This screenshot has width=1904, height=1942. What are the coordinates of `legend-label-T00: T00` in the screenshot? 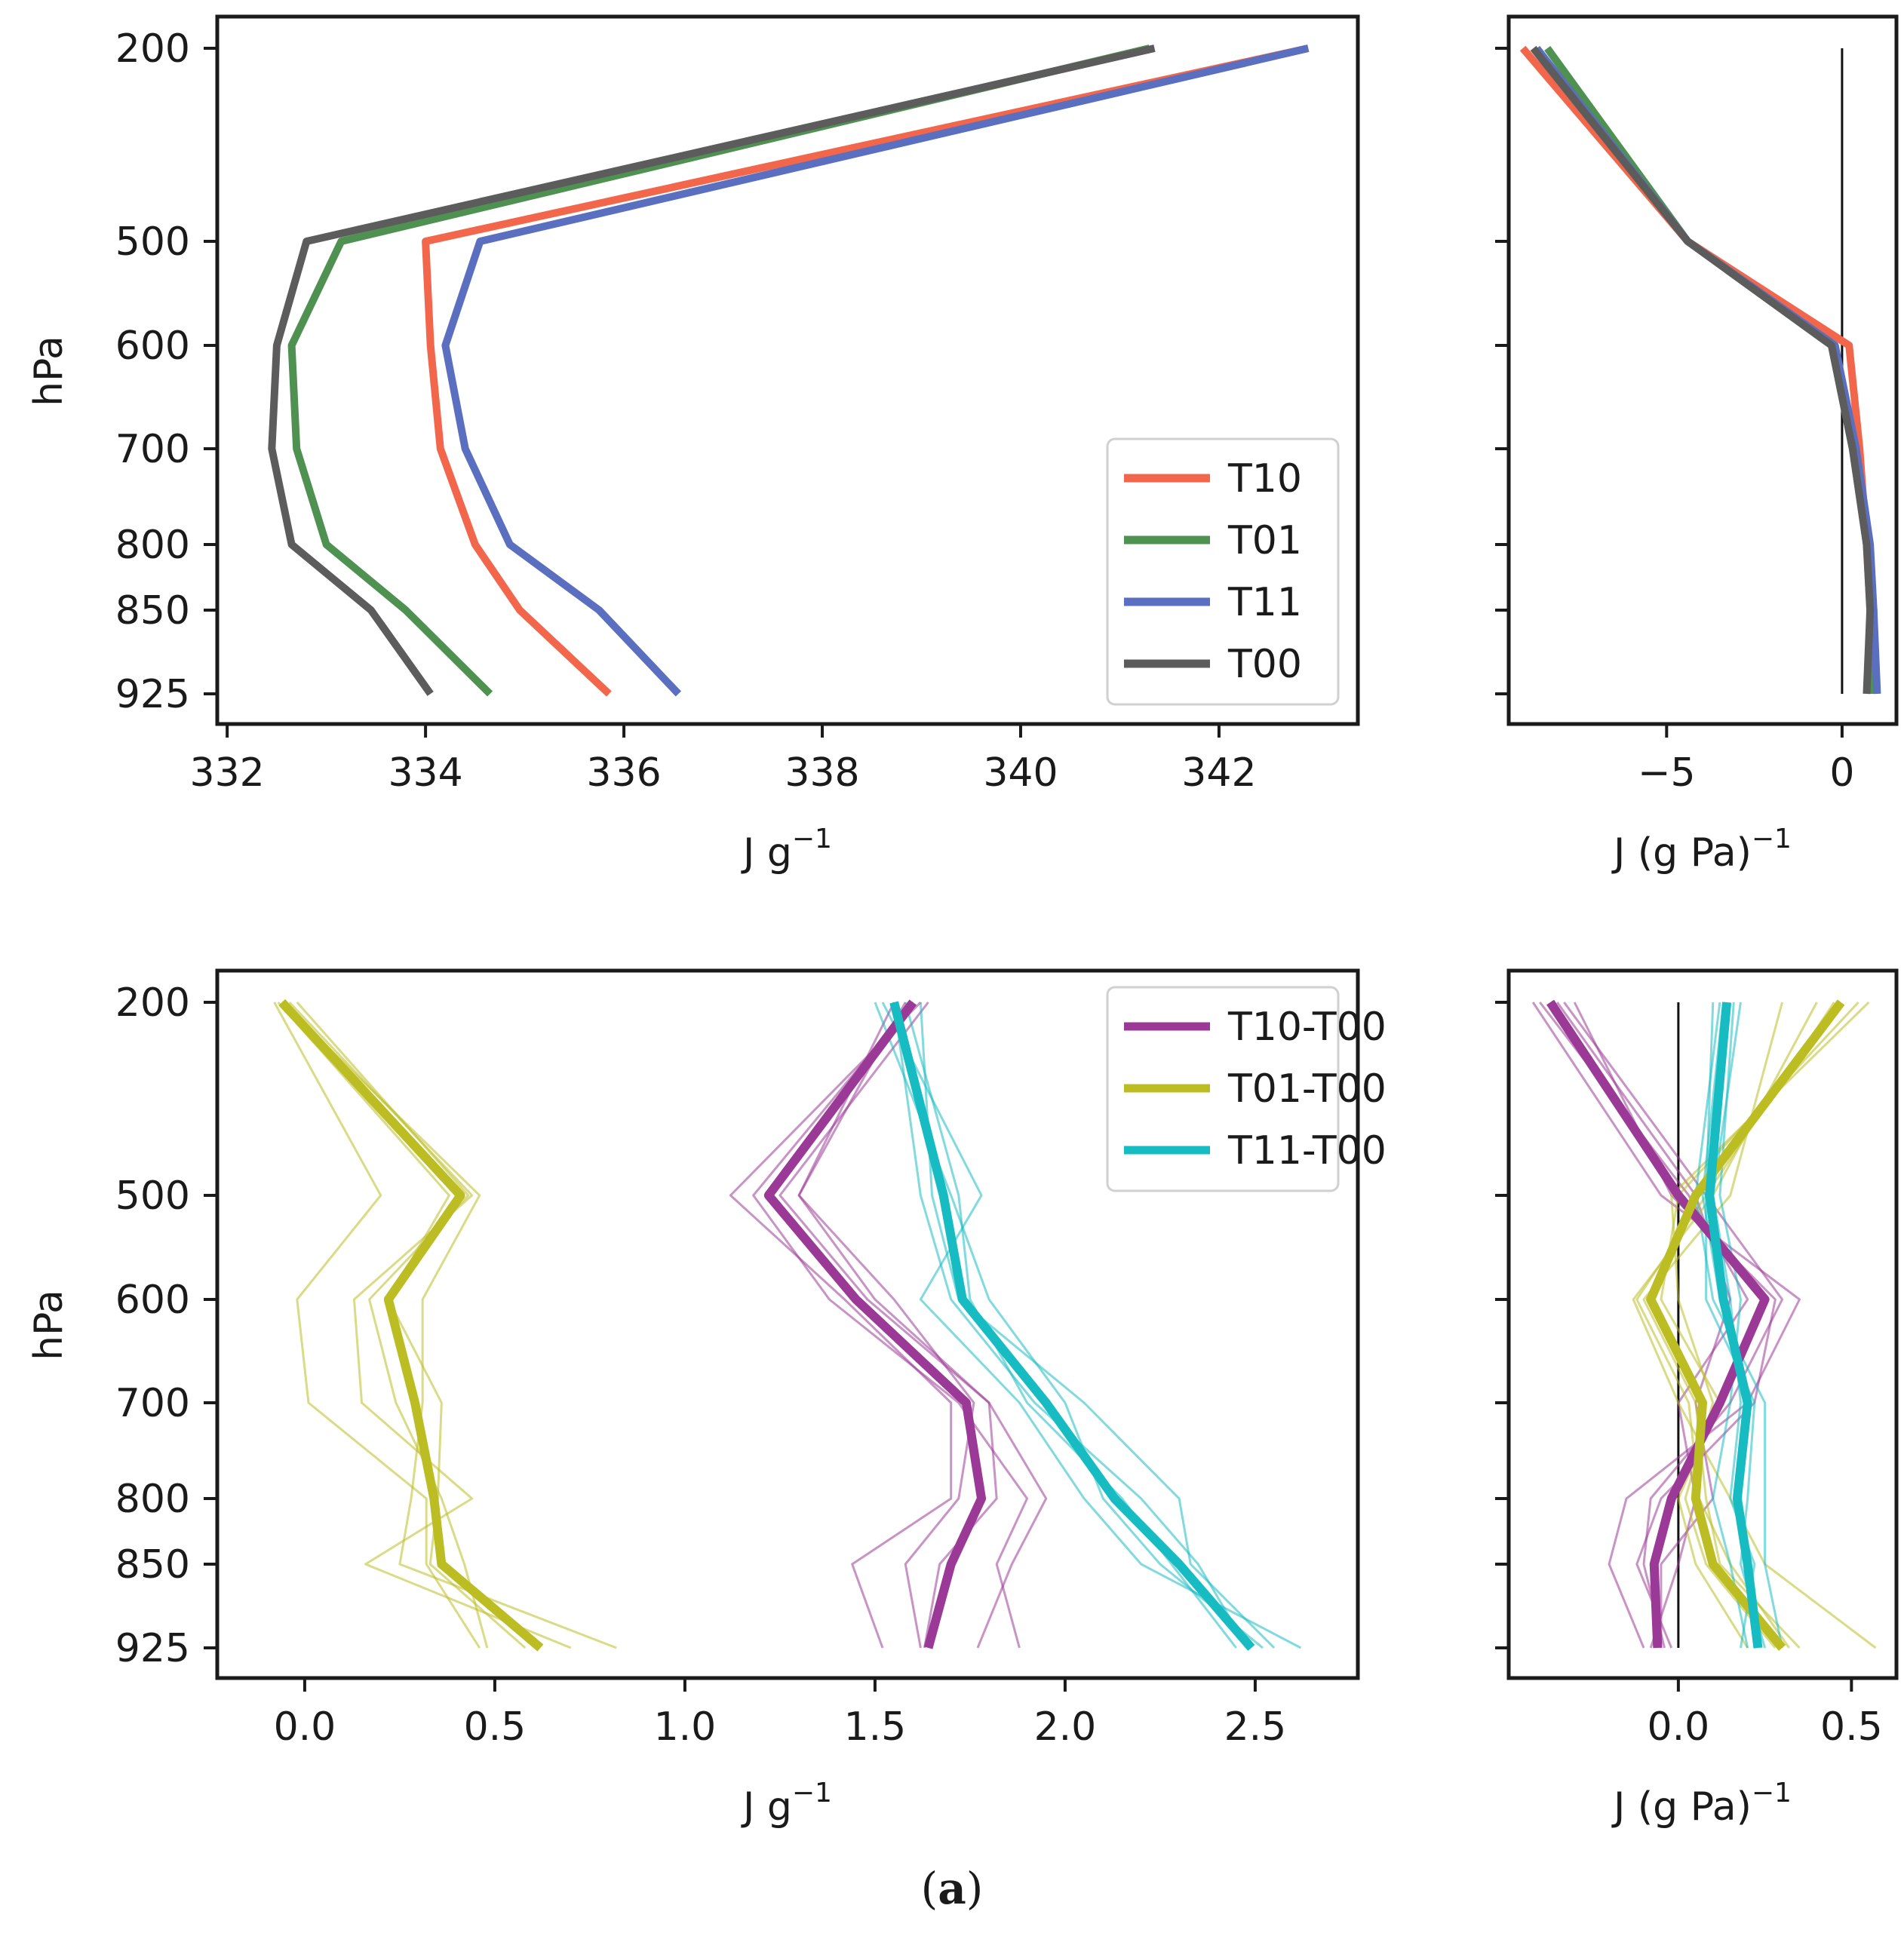 It's located at (1264, 664).